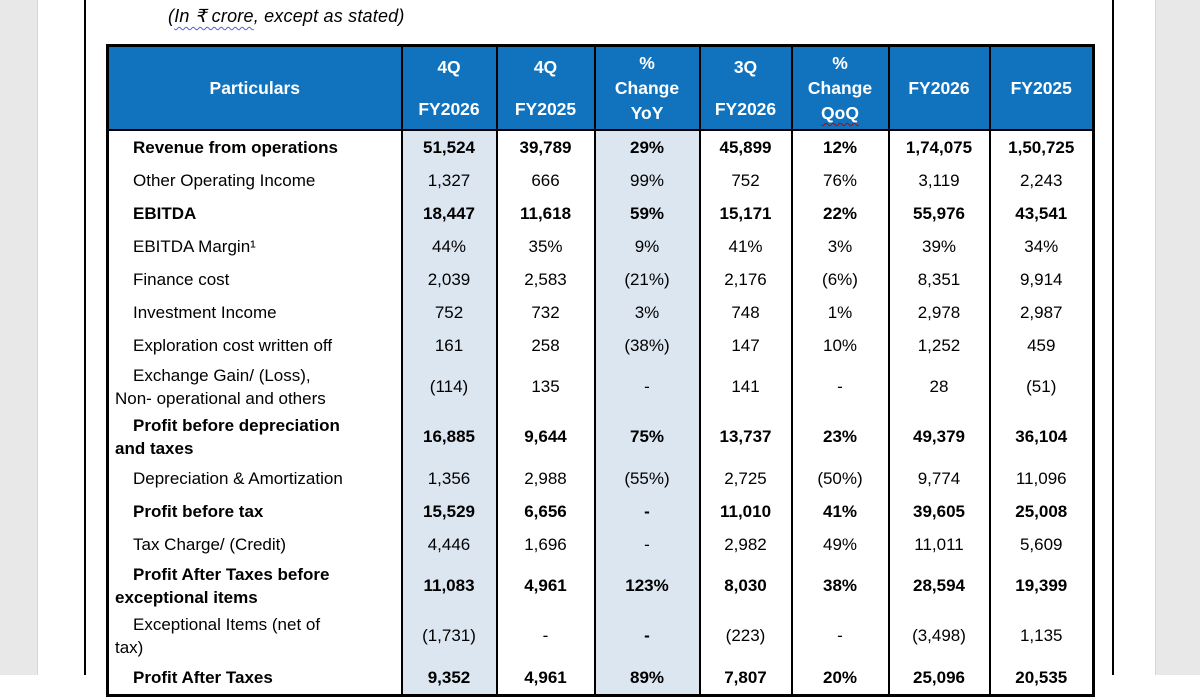 The width and height of the screenshot is (1200, 697). What do you see at coordinates (19, 337) in the screenshot?
I see `left-page-margin` at bounding box center [19, 337].